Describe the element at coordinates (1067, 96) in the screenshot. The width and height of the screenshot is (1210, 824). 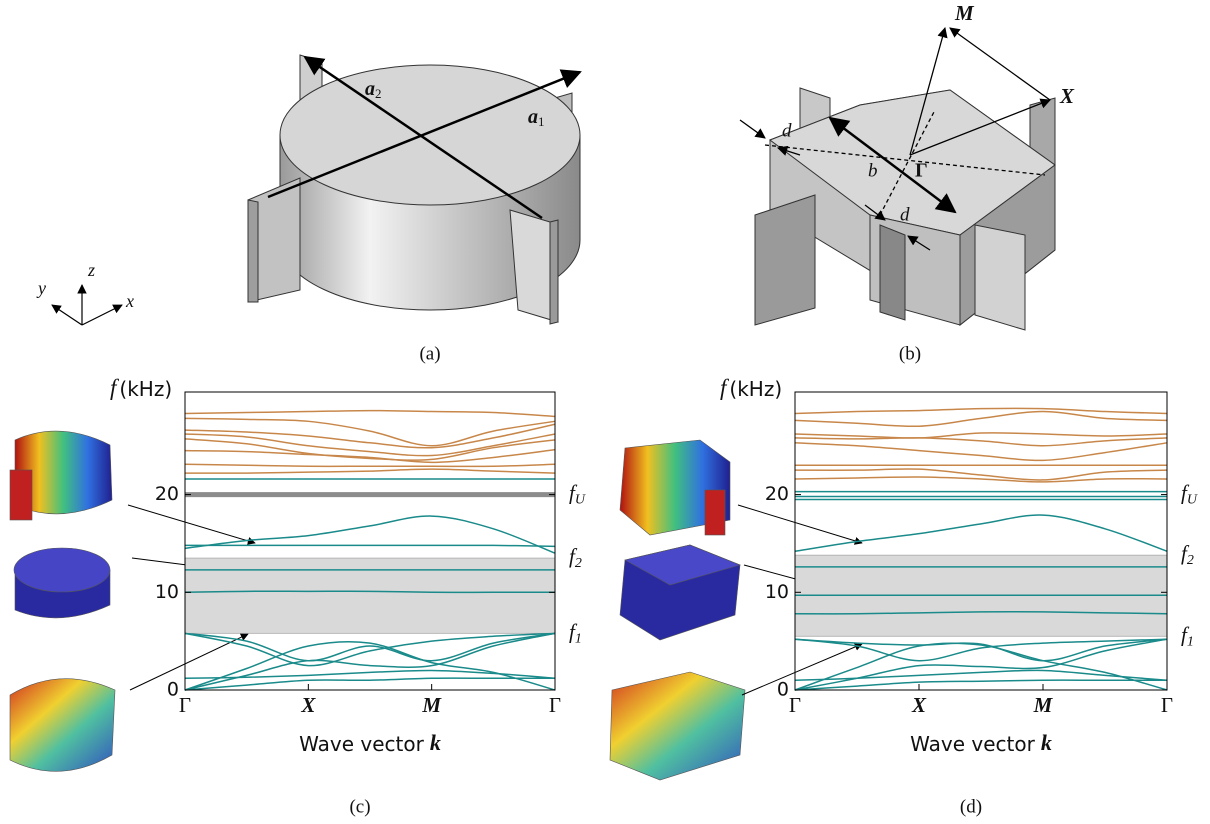
I see `label-x: X` at that location.